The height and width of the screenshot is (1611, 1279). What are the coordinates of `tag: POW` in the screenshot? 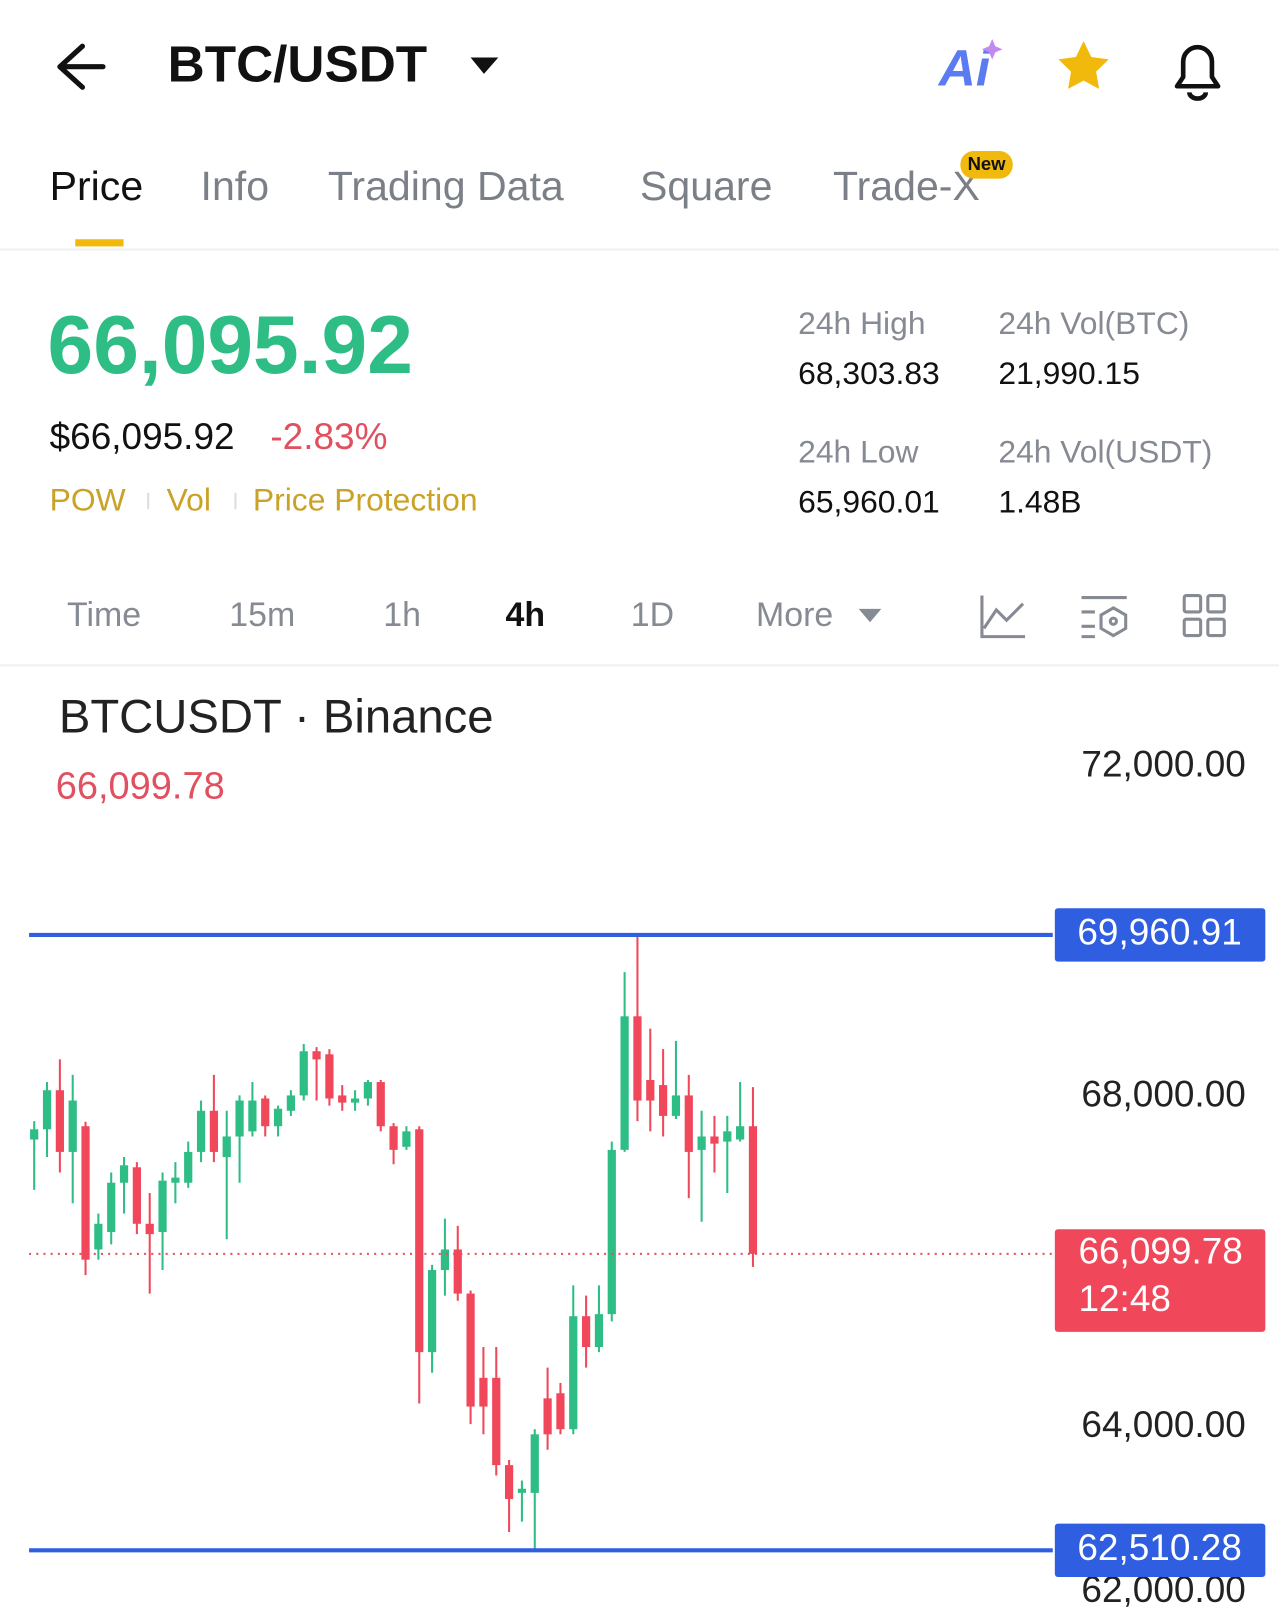 It's located at (88, 500).